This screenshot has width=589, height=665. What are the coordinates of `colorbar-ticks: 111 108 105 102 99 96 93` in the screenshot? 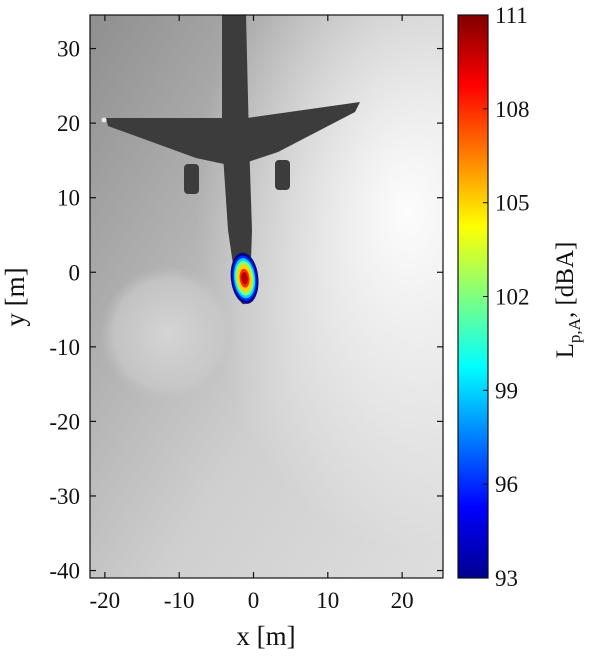 It's located at (506, 297).